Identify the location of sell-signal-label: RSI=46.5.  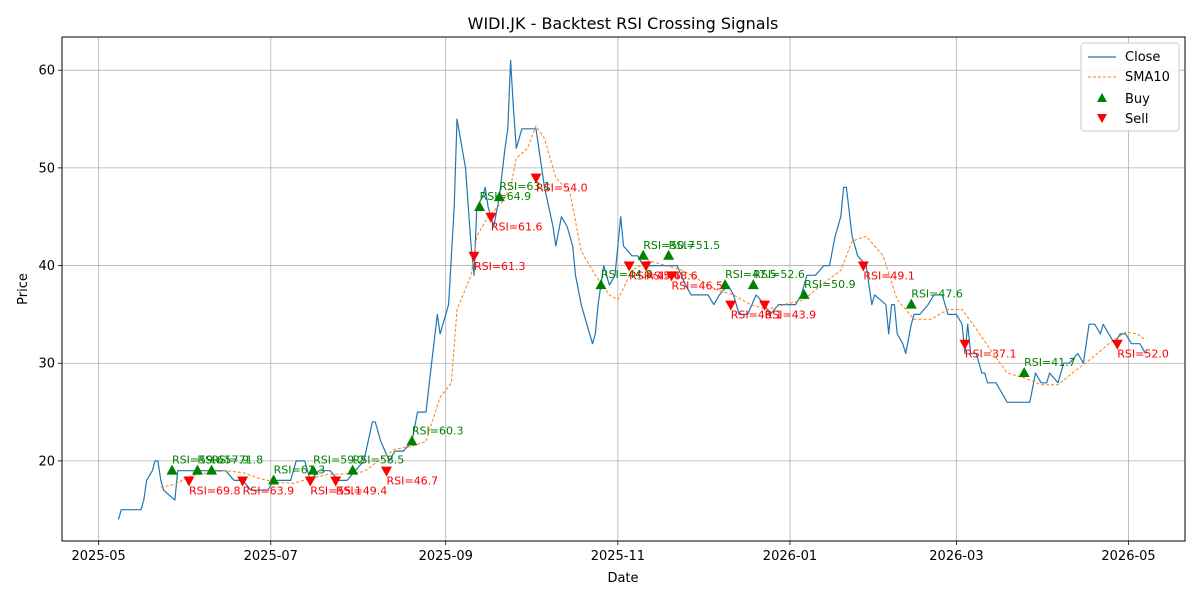
(697, 285).